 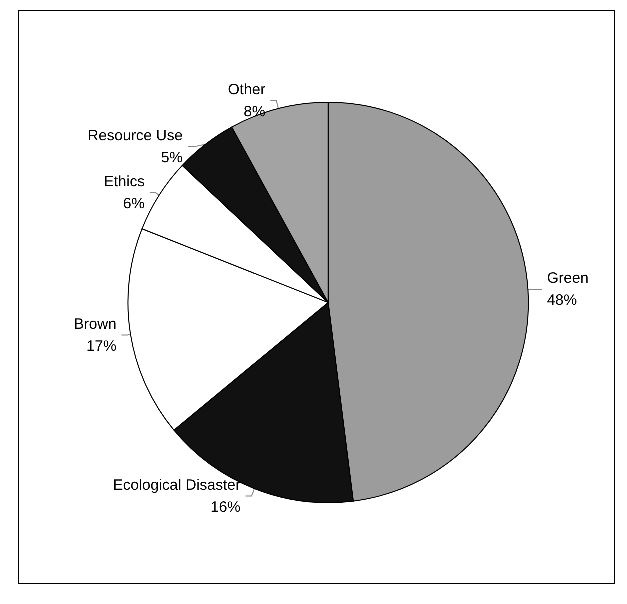 What do you see at coordinates (247, 90) in the screenshot?
I see `slice-label: Other` at bounding box center [247, 90].